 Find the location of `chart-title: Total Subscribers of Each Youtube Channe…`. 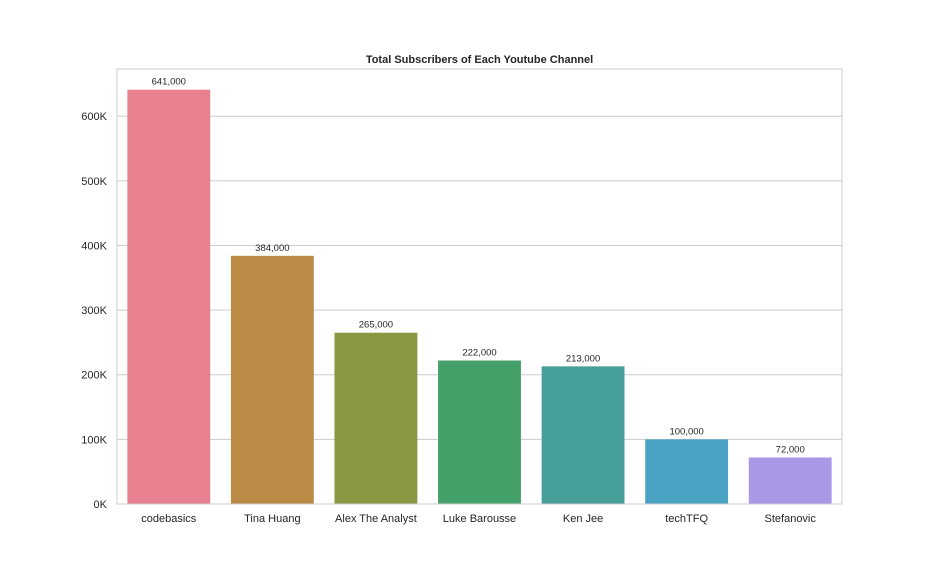

chart-title: Total Subscribers of Each Youtube Channe… is located at coordinates (479, 60).